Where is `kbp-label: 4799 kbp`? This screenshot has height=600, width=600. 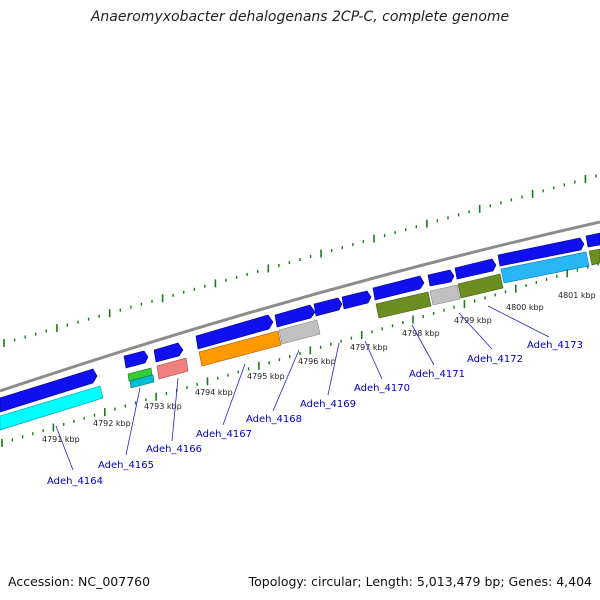 kbp-label: 4799 kbp is located at coordinates (473, 320).